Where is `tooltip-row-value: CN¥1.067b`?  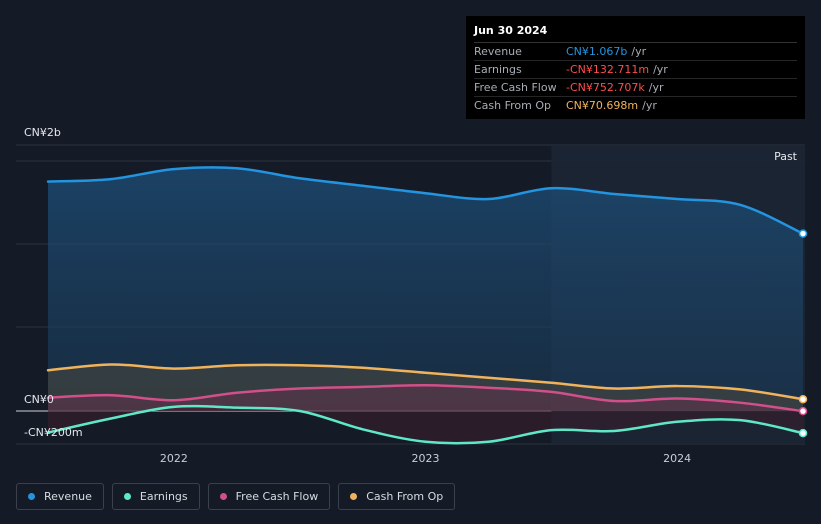 tooltip-row-value: CN¥1.067b is located at coordinates (597, 51).